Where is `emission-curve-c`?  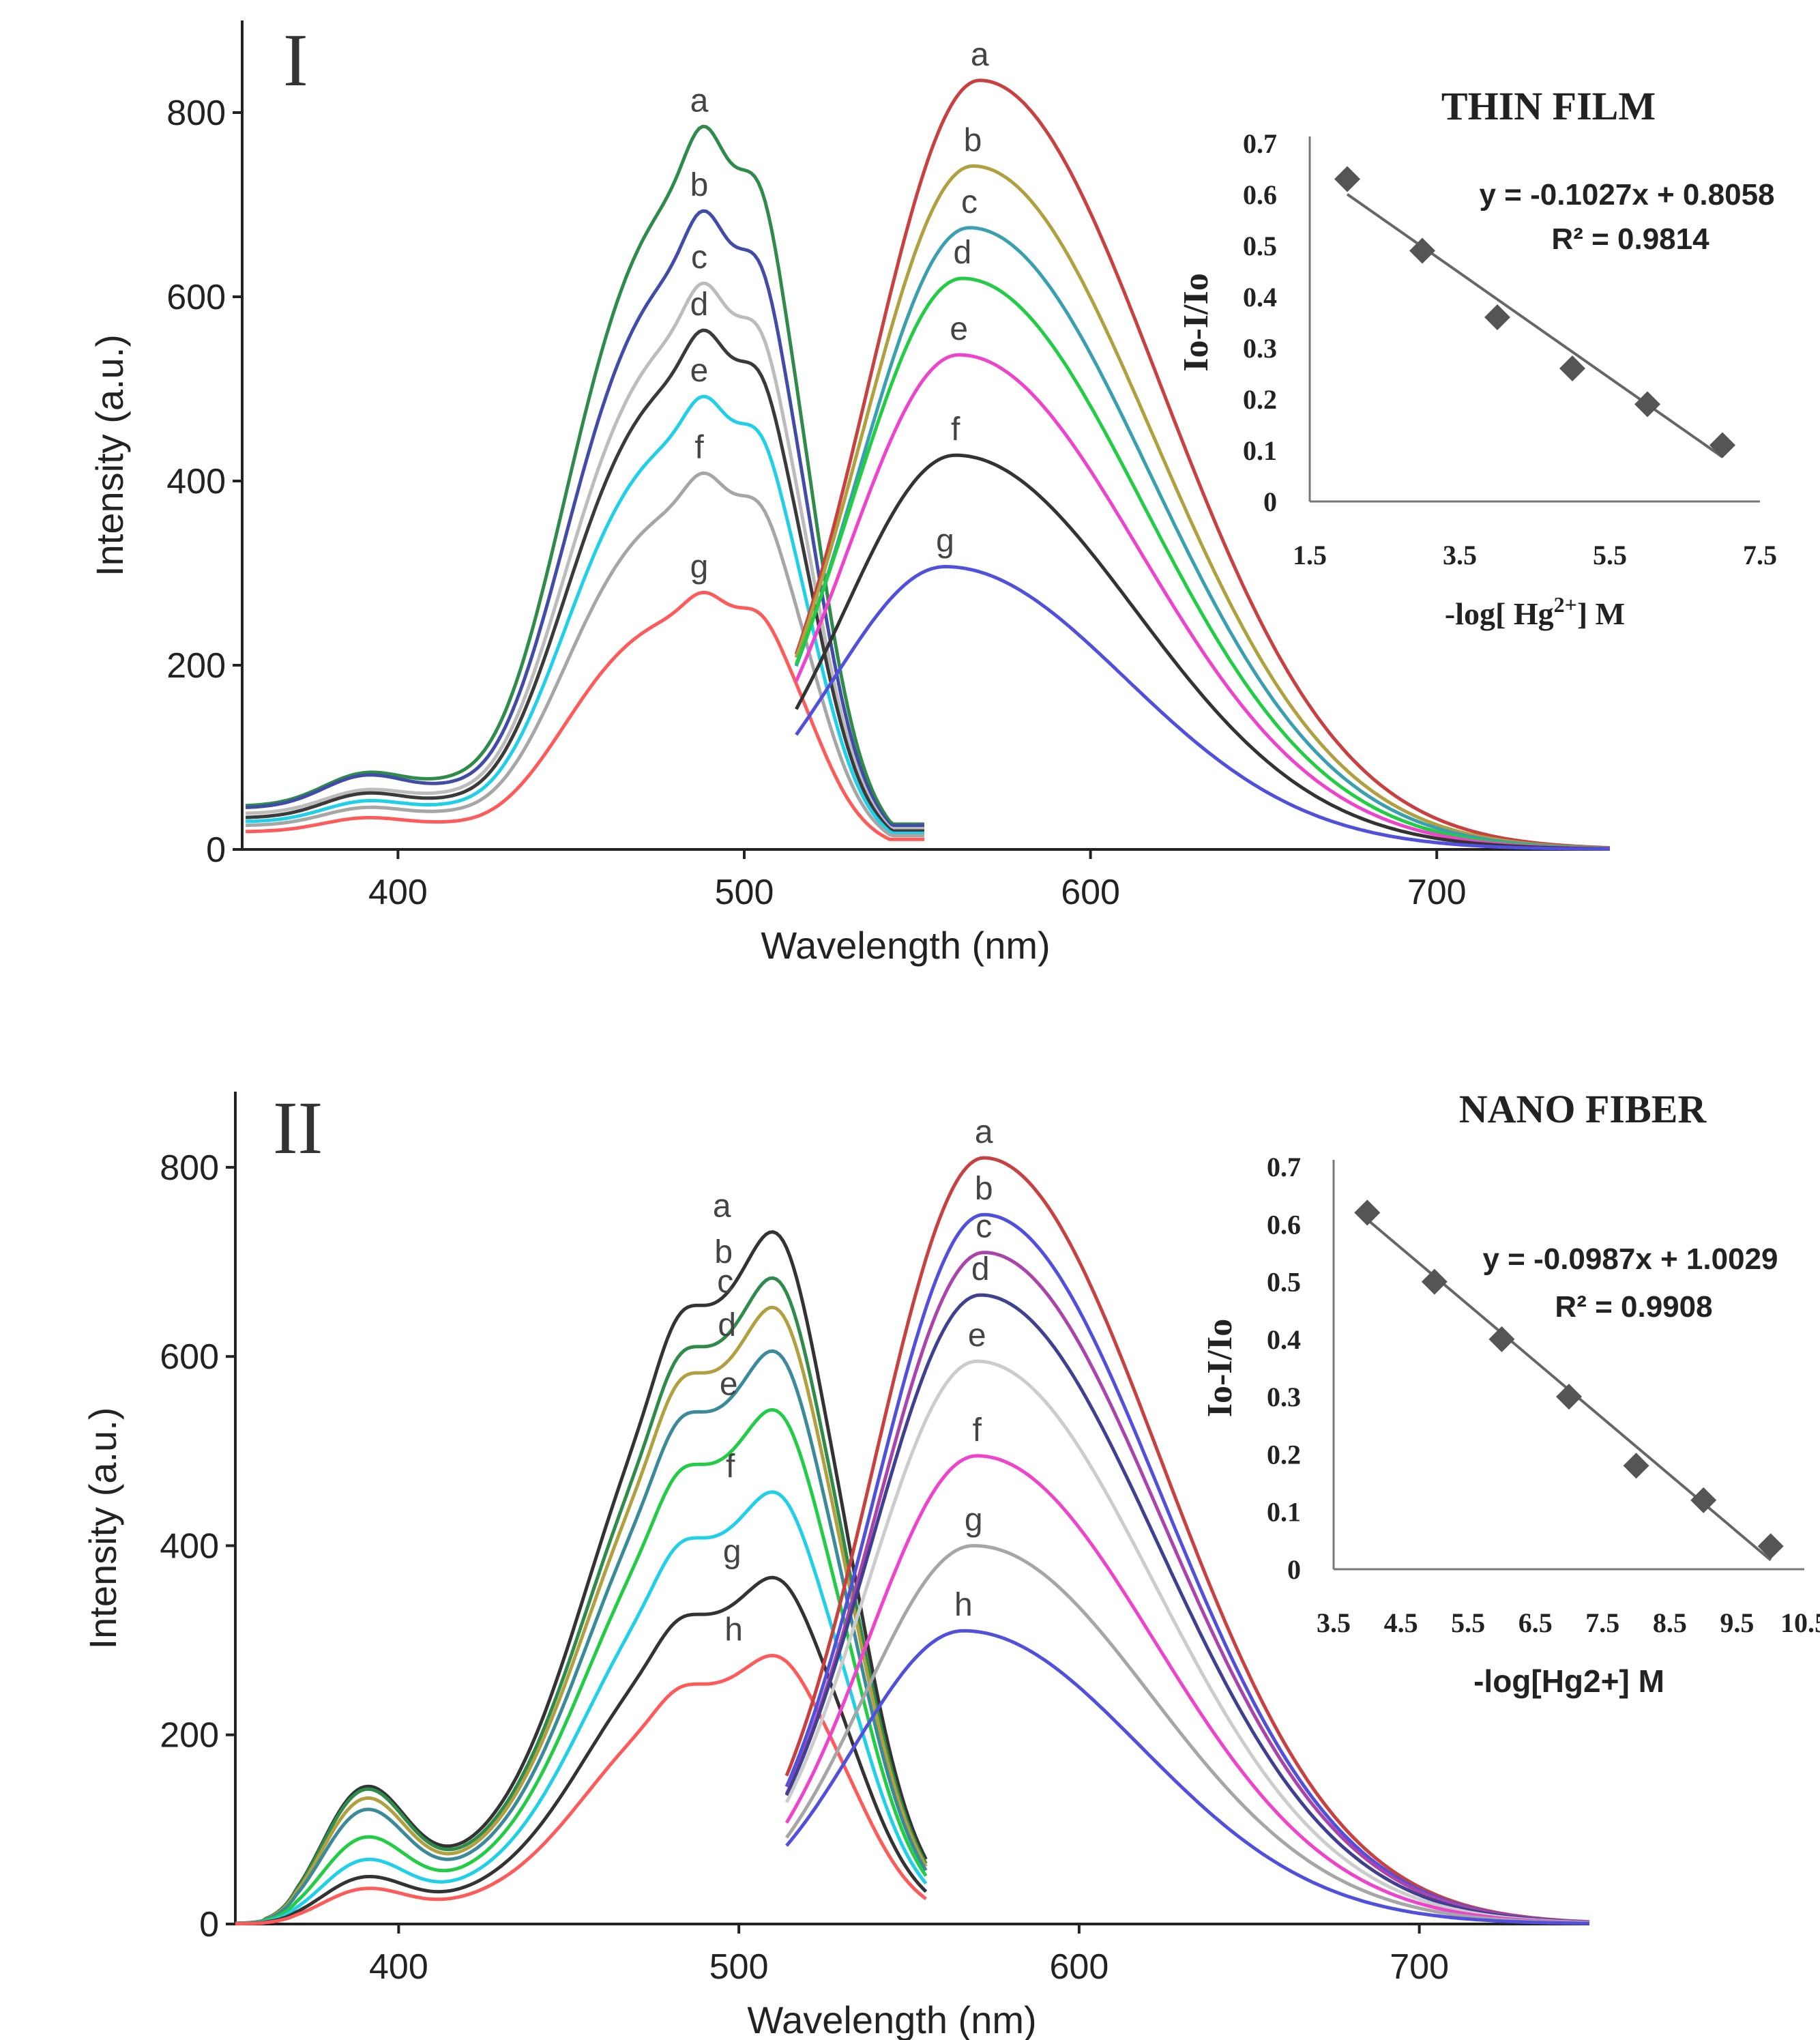 emission-curve-c is located at coordinates (1187, 1587).